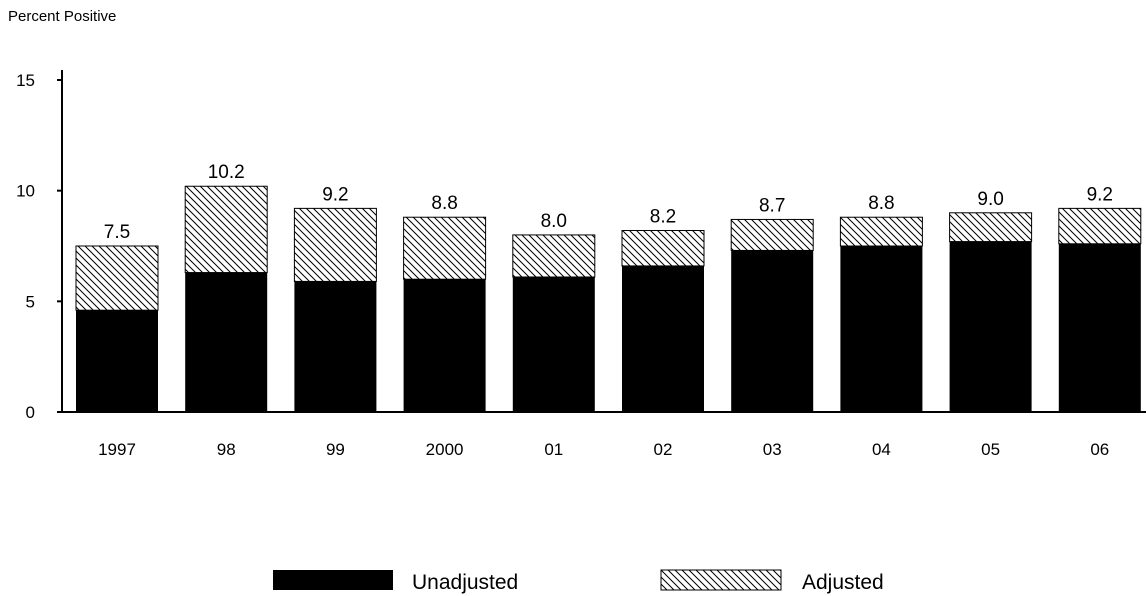 The width and height of the screenshot is (1146, 596). I want to click on legend: Unadjusted Adjusted, so click(578, 582).